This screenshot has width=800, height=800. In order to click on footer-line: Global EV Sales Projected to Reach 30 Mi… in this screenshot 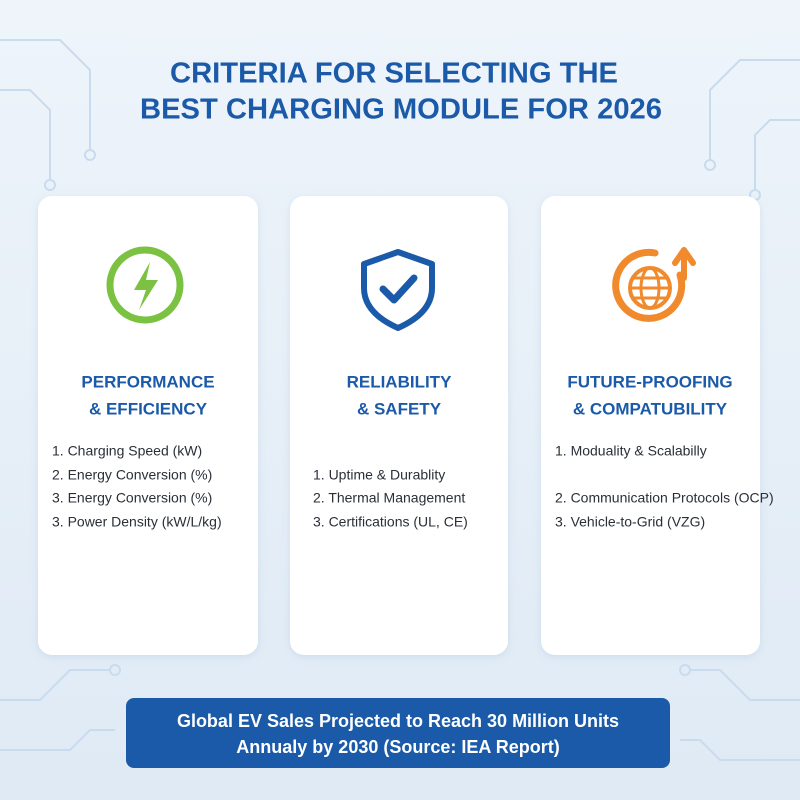, I will do `click(398, 721)`.